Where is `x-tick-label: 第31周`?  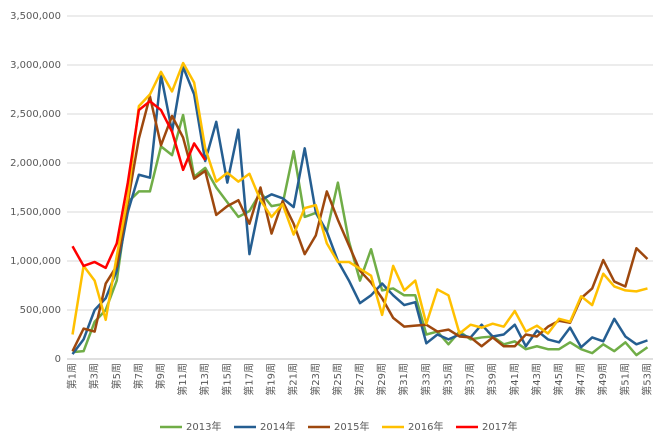
x-tick-label: 第31周 is located at coordinates (403, 379).